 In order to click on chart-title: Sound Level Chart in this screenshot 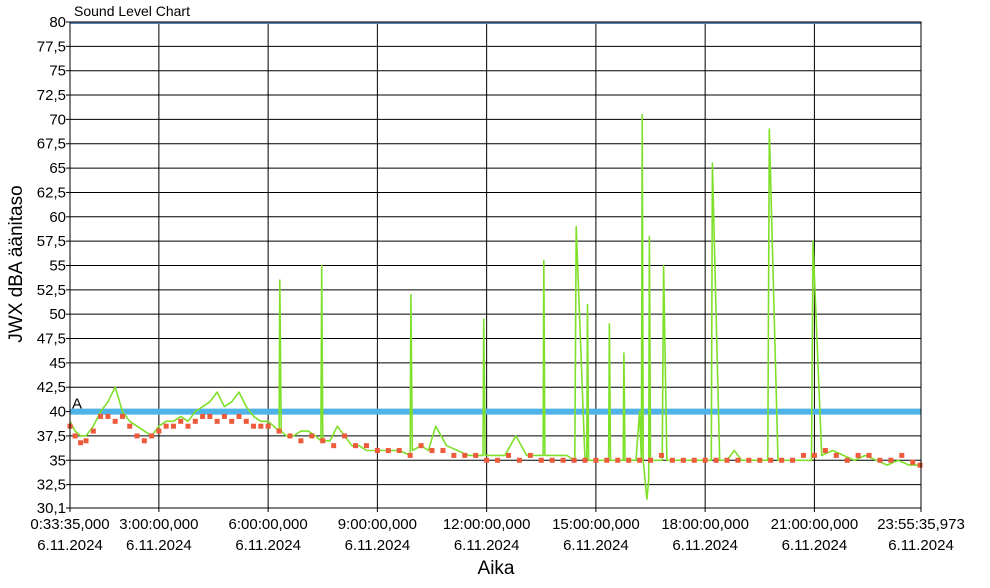, I will do `click(132, 11)`.